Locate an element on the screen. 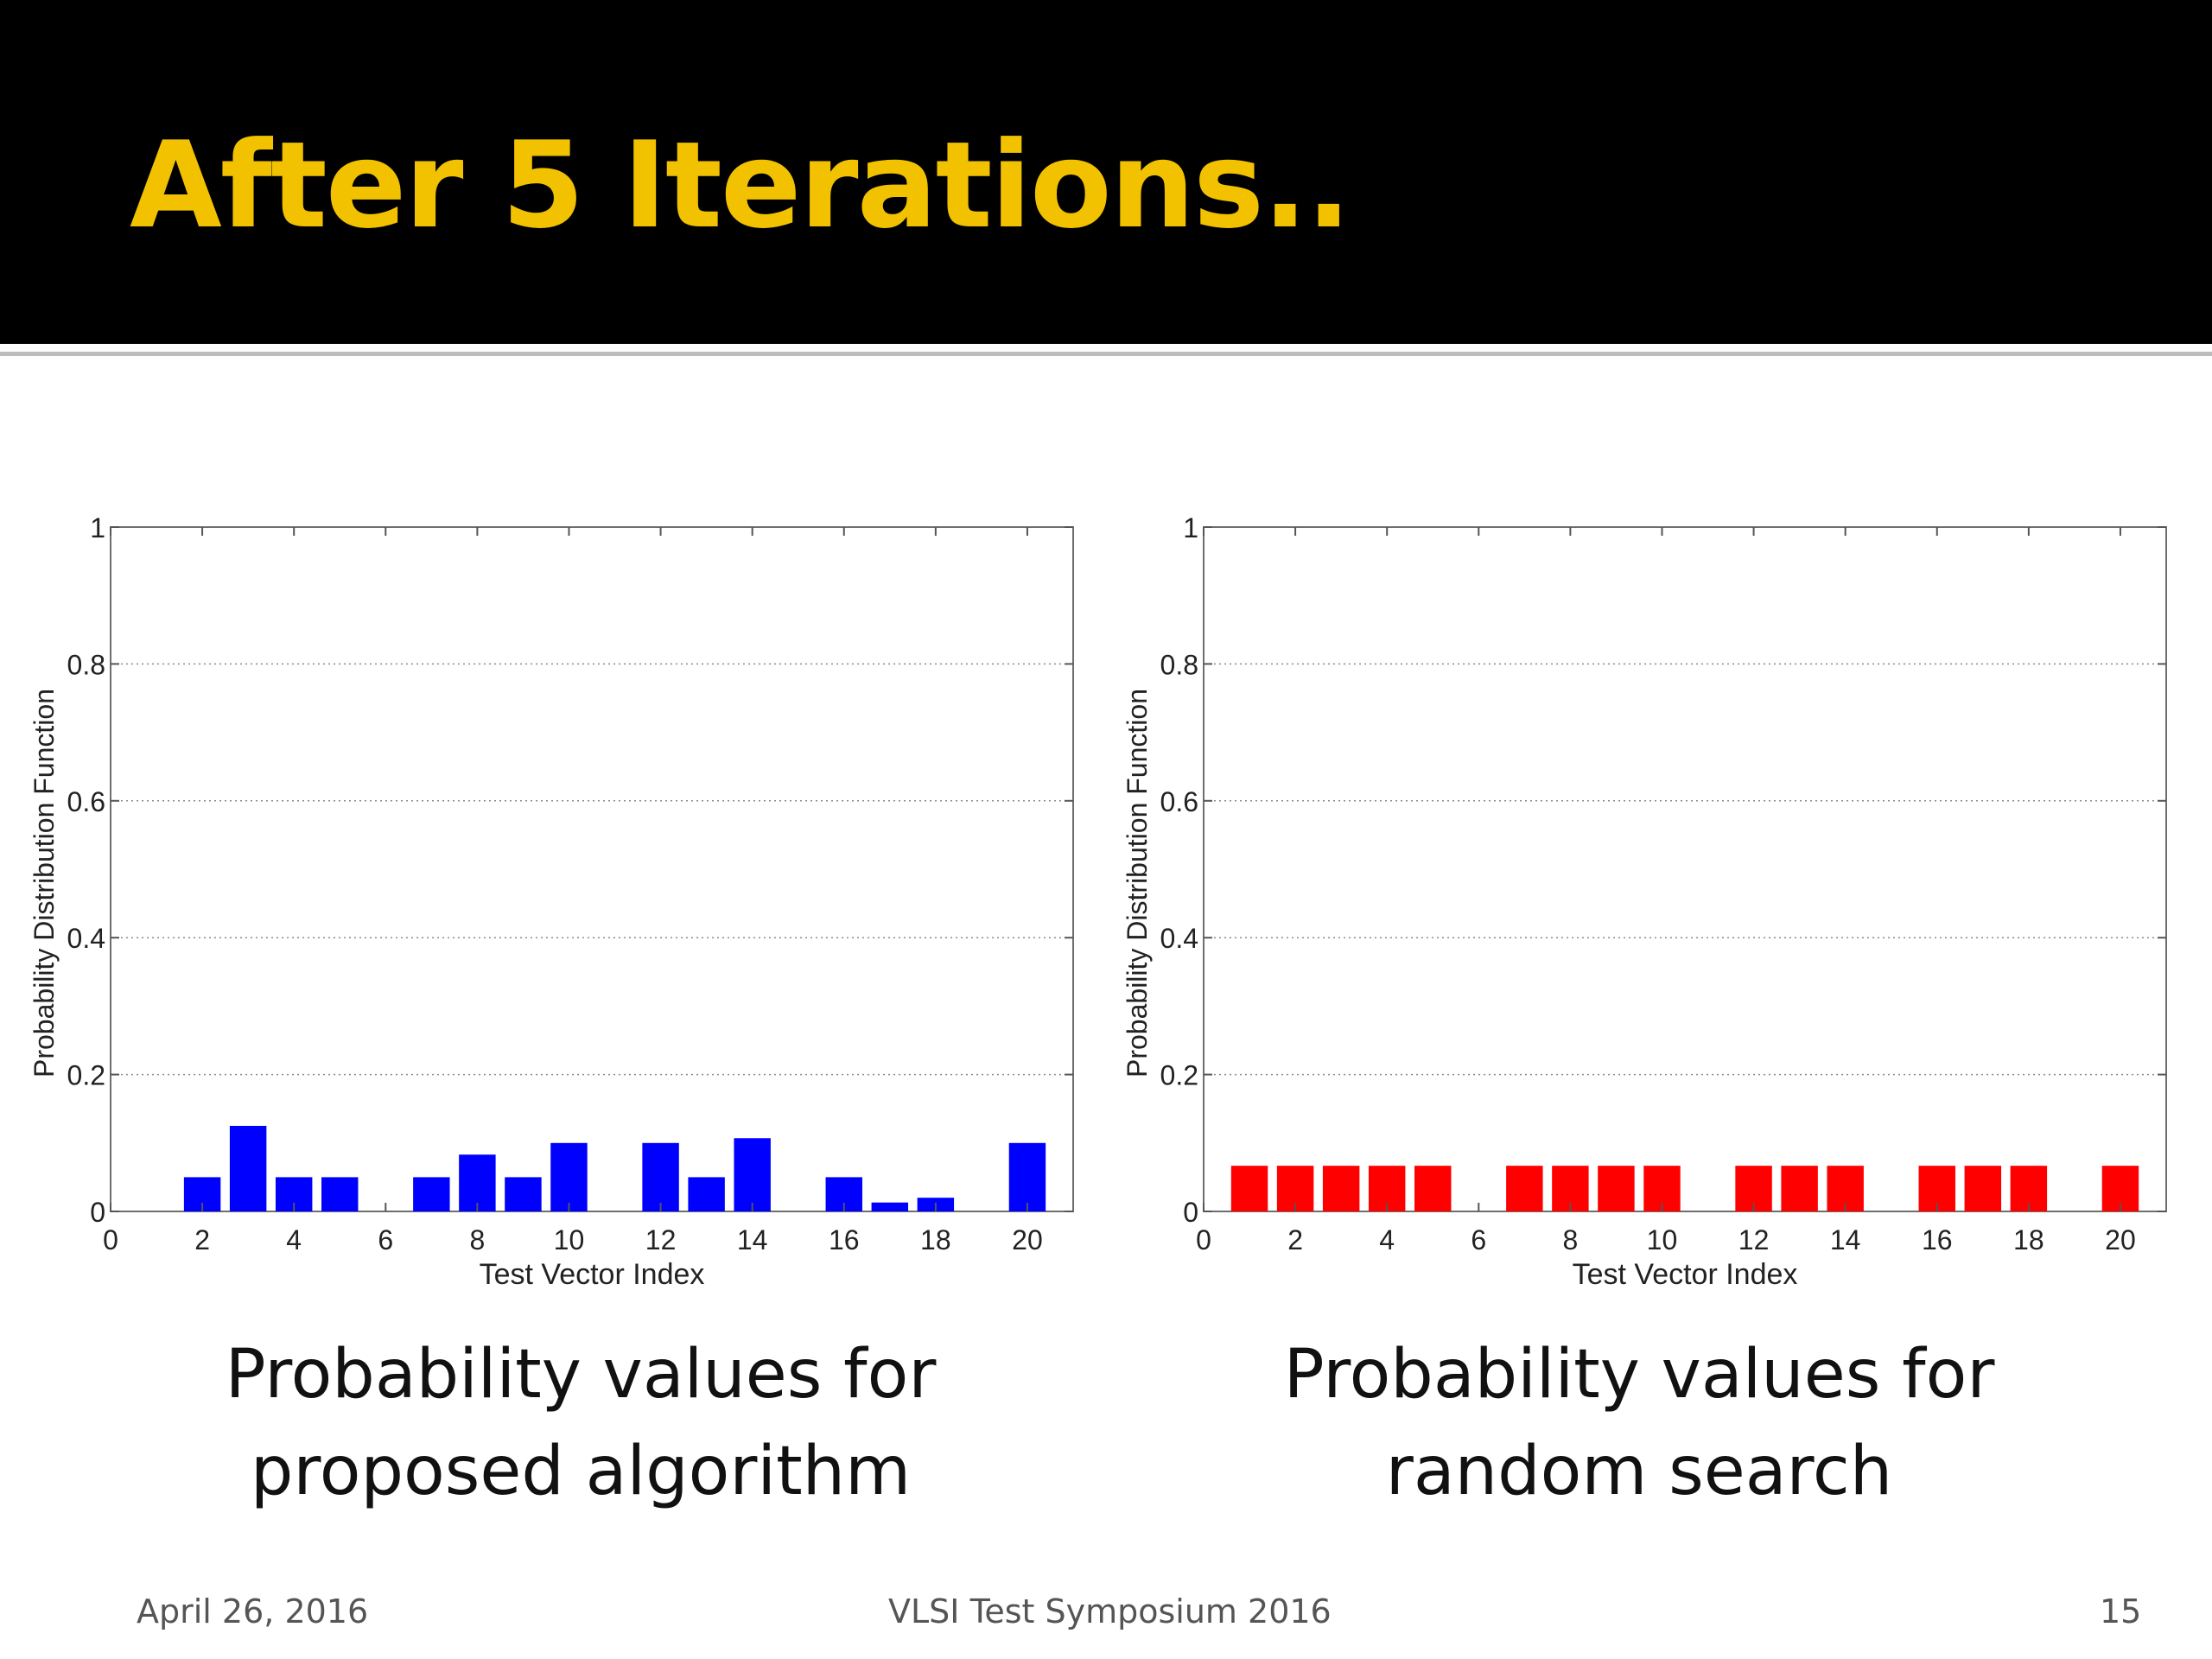 This screenshot has width=2212, height=1659. caption-line: proposed algorithm is located at coordinates (581, 1471).